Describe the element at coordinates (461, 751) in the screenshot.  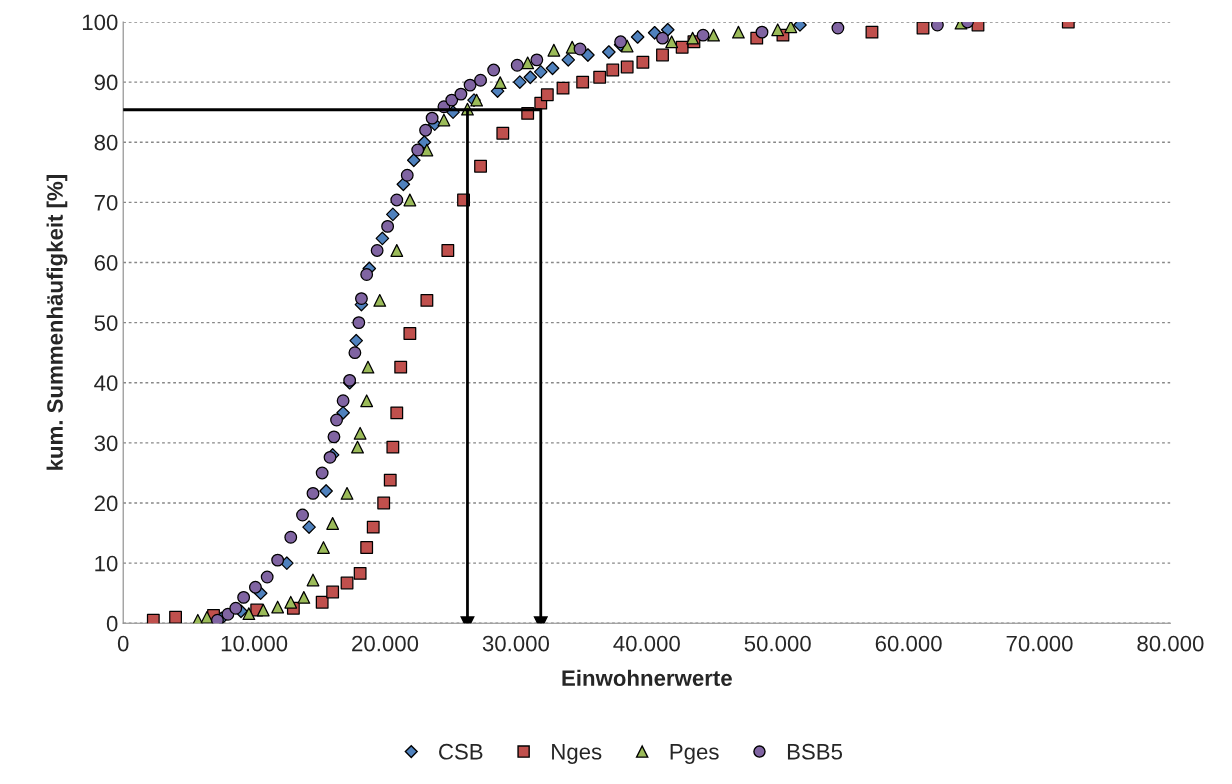
I see `legend-label: CSB` at that location.